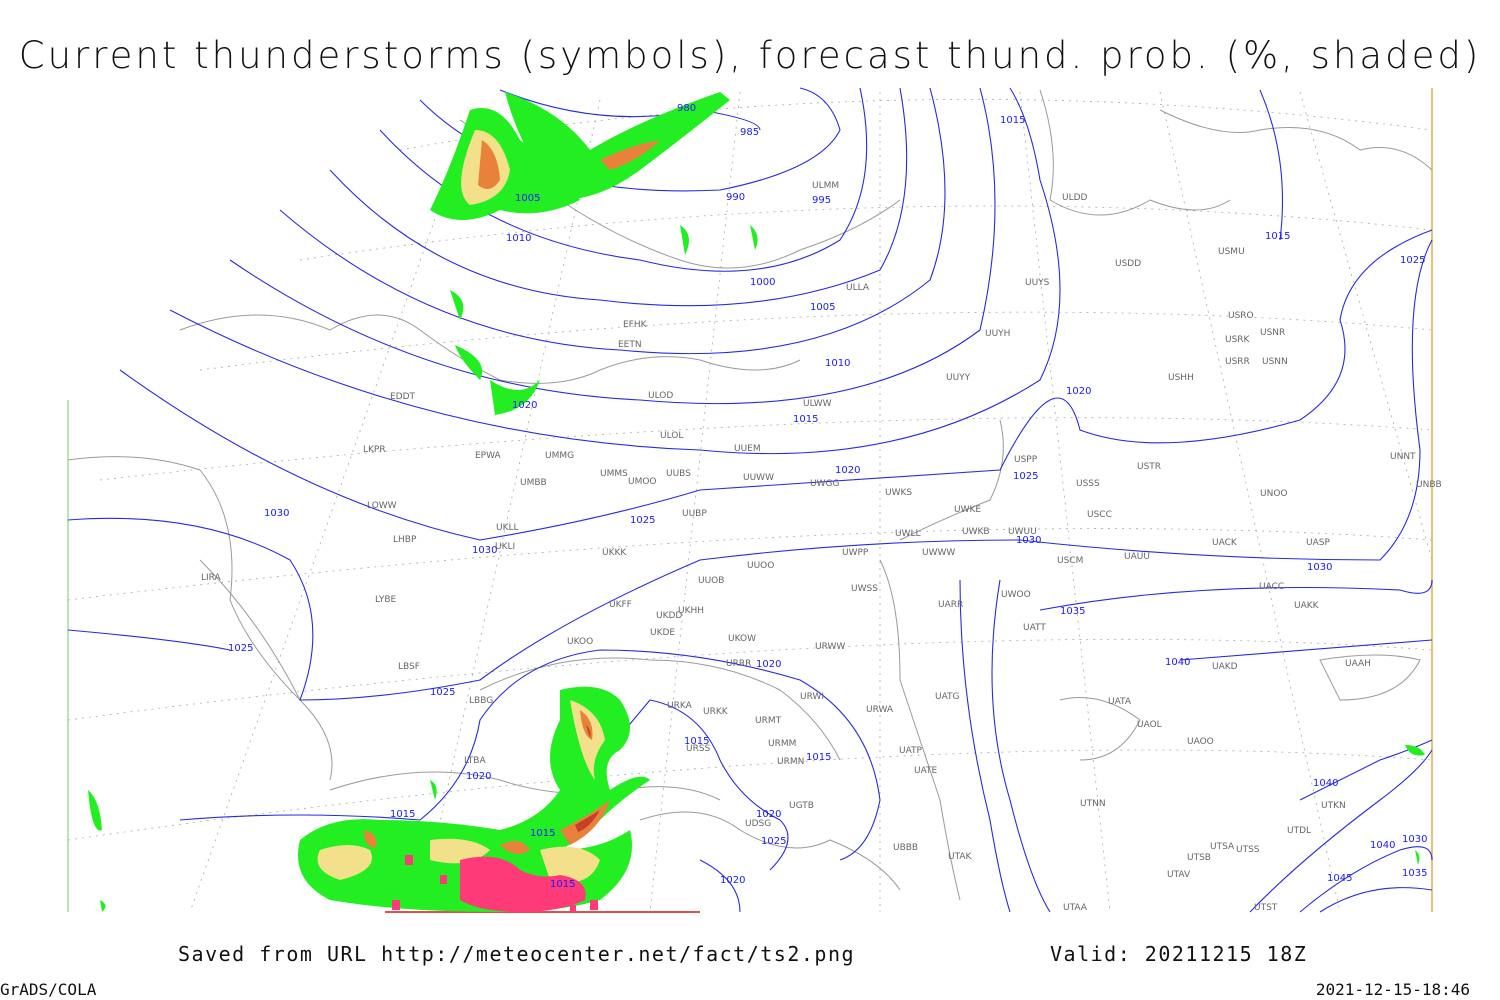 This screenshot has width=1500, height=1000. Describe the element at coordinates (1222, 847) in the screenshot. I see `station-code: UTSA` at that location.